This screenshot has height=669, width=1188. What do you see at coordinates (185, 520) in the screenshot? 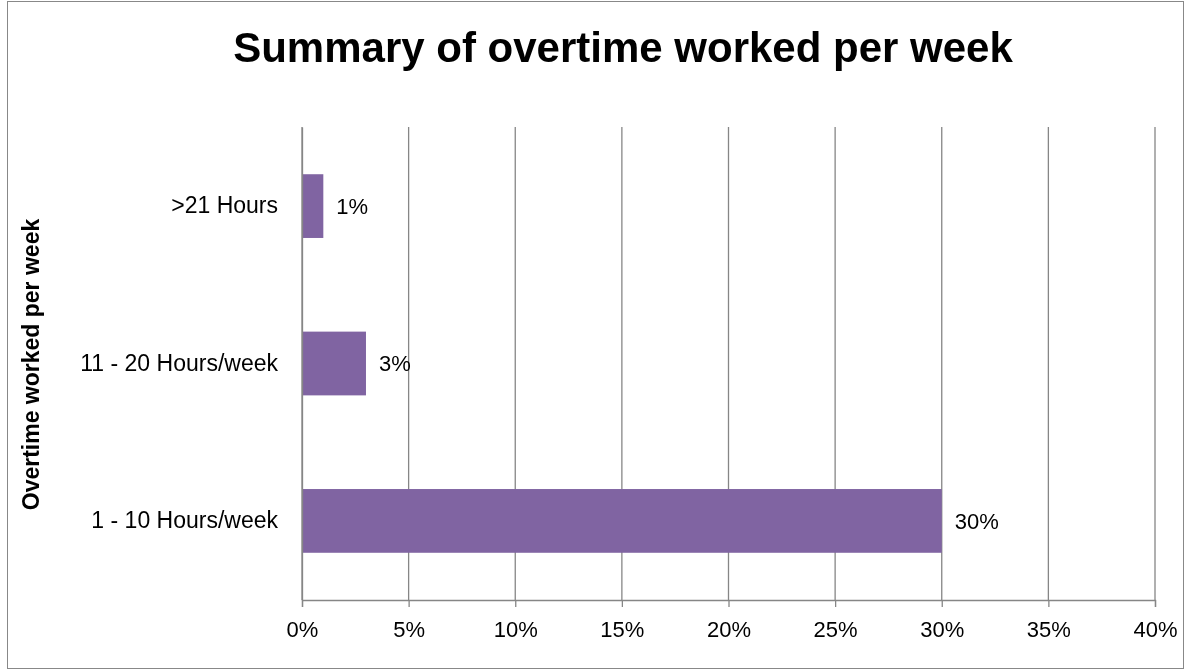
I see `y-tick-label: 1 - 10 Hours/week` at bounding box center [185, 520].